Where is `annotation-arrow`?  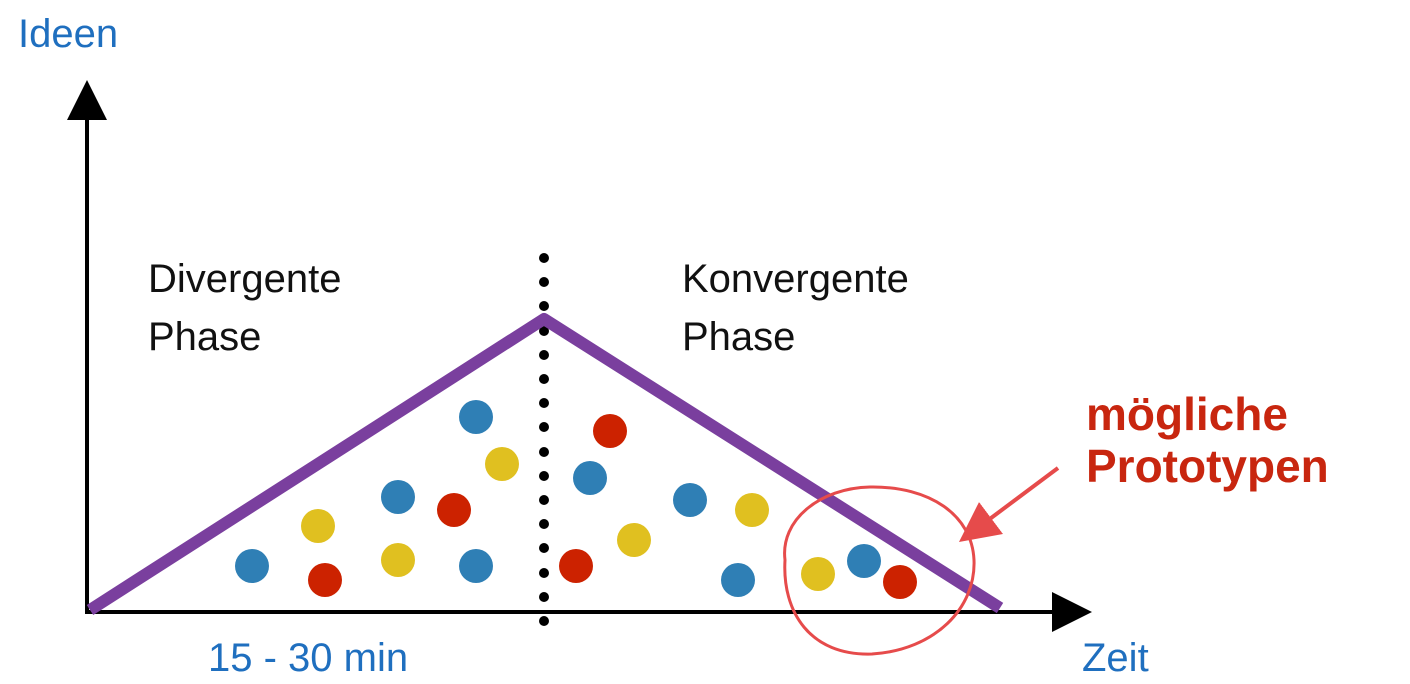
annotation-arrow is located at coordinates (1009, 504).